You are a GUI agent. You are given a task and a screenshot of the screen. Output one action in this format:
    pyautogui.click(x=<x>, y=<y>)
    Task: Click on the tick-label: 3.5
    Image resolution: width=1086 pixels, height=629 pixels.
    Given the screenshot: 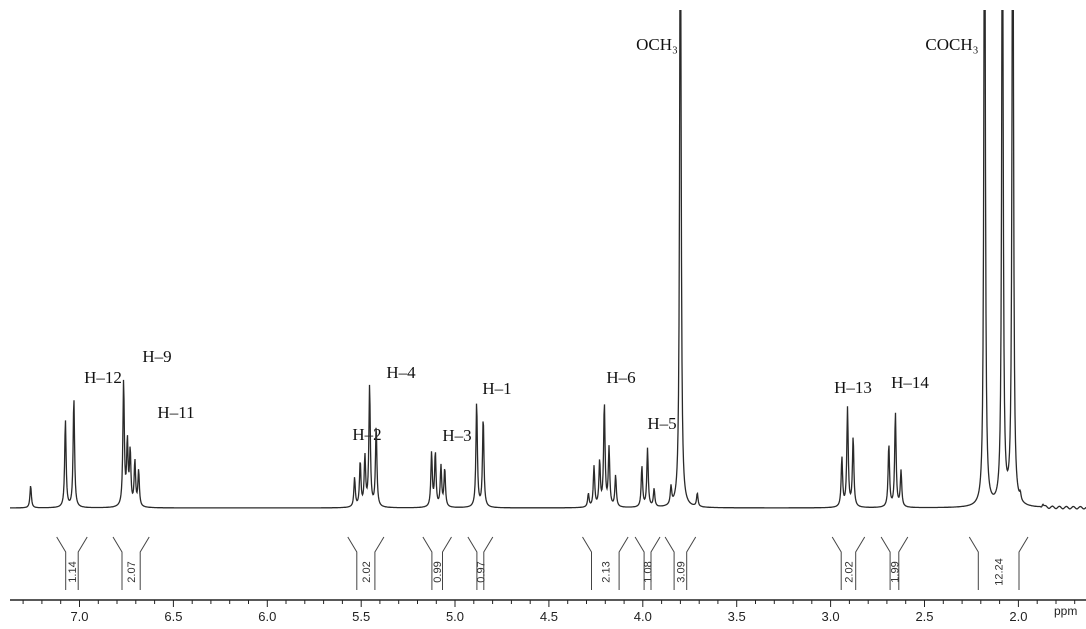 What is the action you would take?
    pyautogui.click(x=737, y=616)
    